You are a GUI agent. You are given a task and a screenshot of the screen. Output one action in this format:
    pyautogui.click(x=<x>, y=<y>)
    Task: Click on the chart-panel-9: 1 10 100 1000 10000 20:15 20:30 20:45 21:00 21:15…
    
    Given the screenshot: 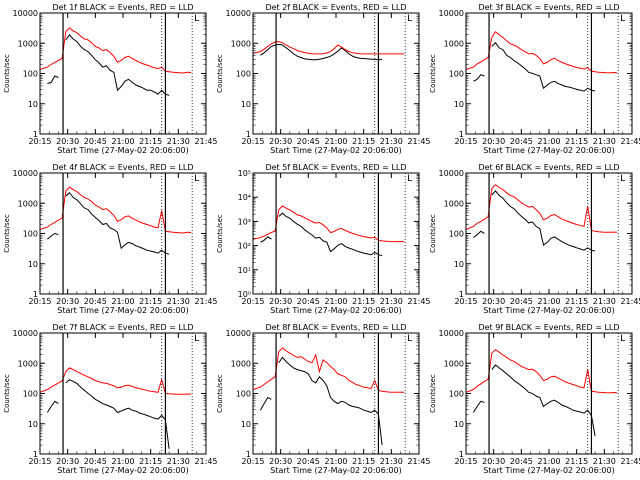 What is the action you would take?
    pyautogui.click(x=534, y=399)
    